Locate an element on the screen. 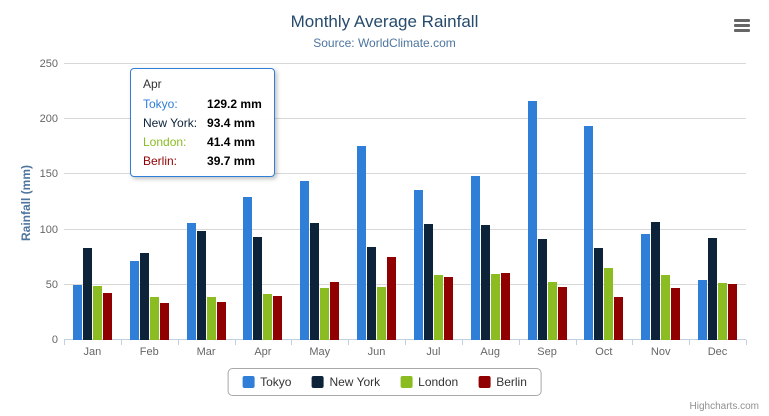 This screenshot has width=769, height=416. credits-link: Highcharts.com is located at coordinates (724, 406).